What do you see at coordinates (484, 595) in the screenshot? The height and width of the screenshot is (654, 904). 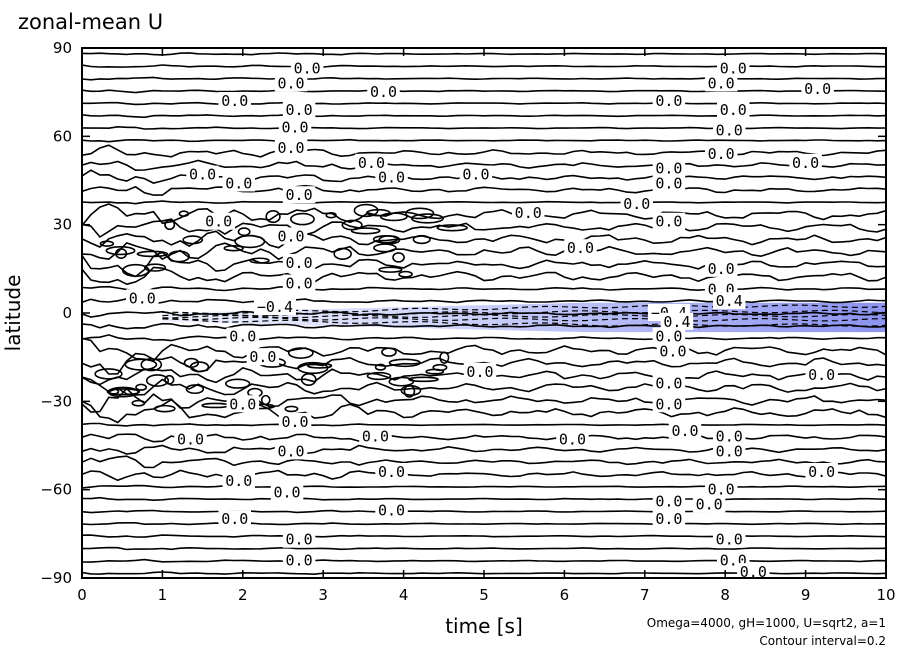 I see `x-tick-label: 5` at bounding box center [484, 595].